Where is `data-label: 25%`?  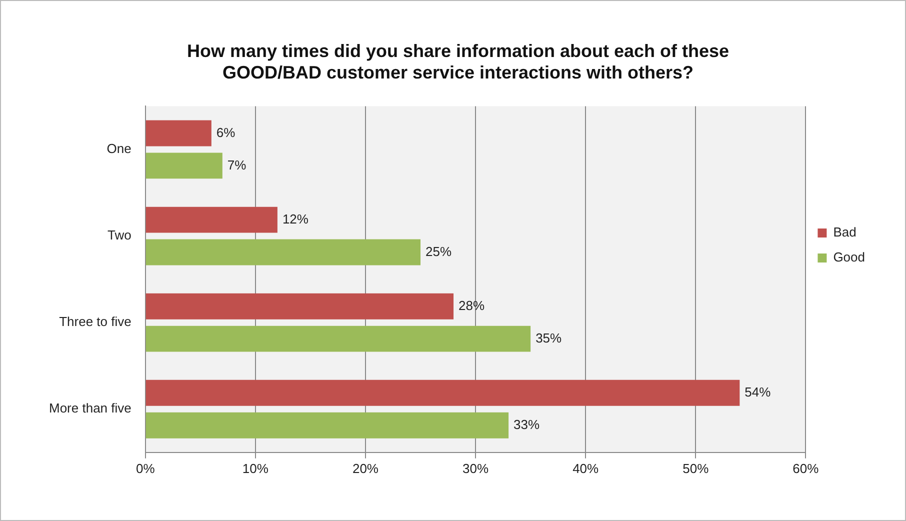
data-label: 25% is located at coordinates (439, 251).